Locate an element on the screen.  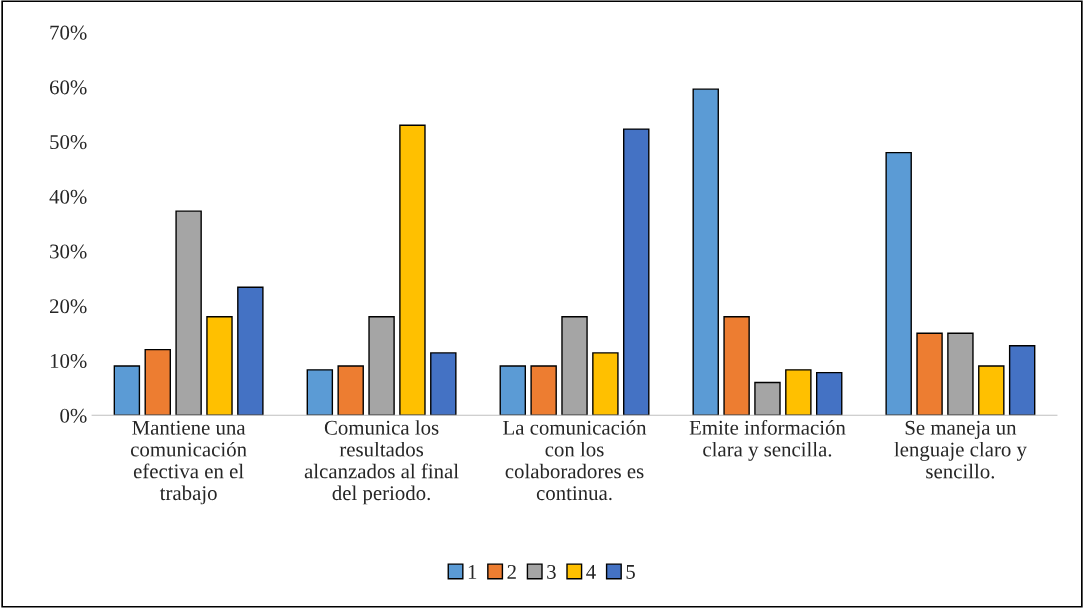
legend-label: 5 is located at coordinates (630, 572).